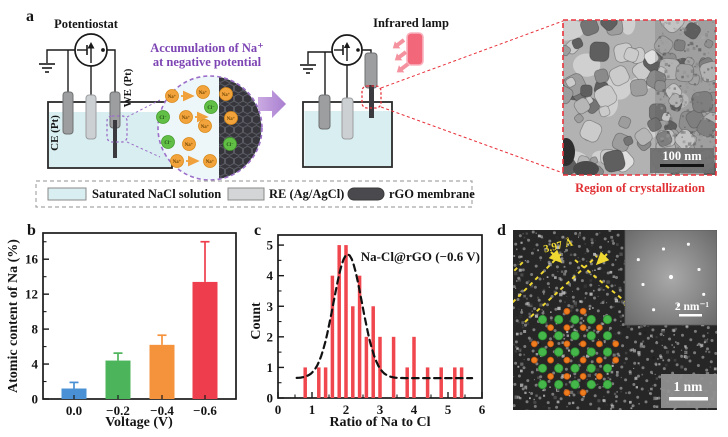 This screenshot has height=437, width=728. What do you see at coordinates (67, 194) in the screenshot?
I see `legend-swatch-solution` at bounding box center [67, 194].